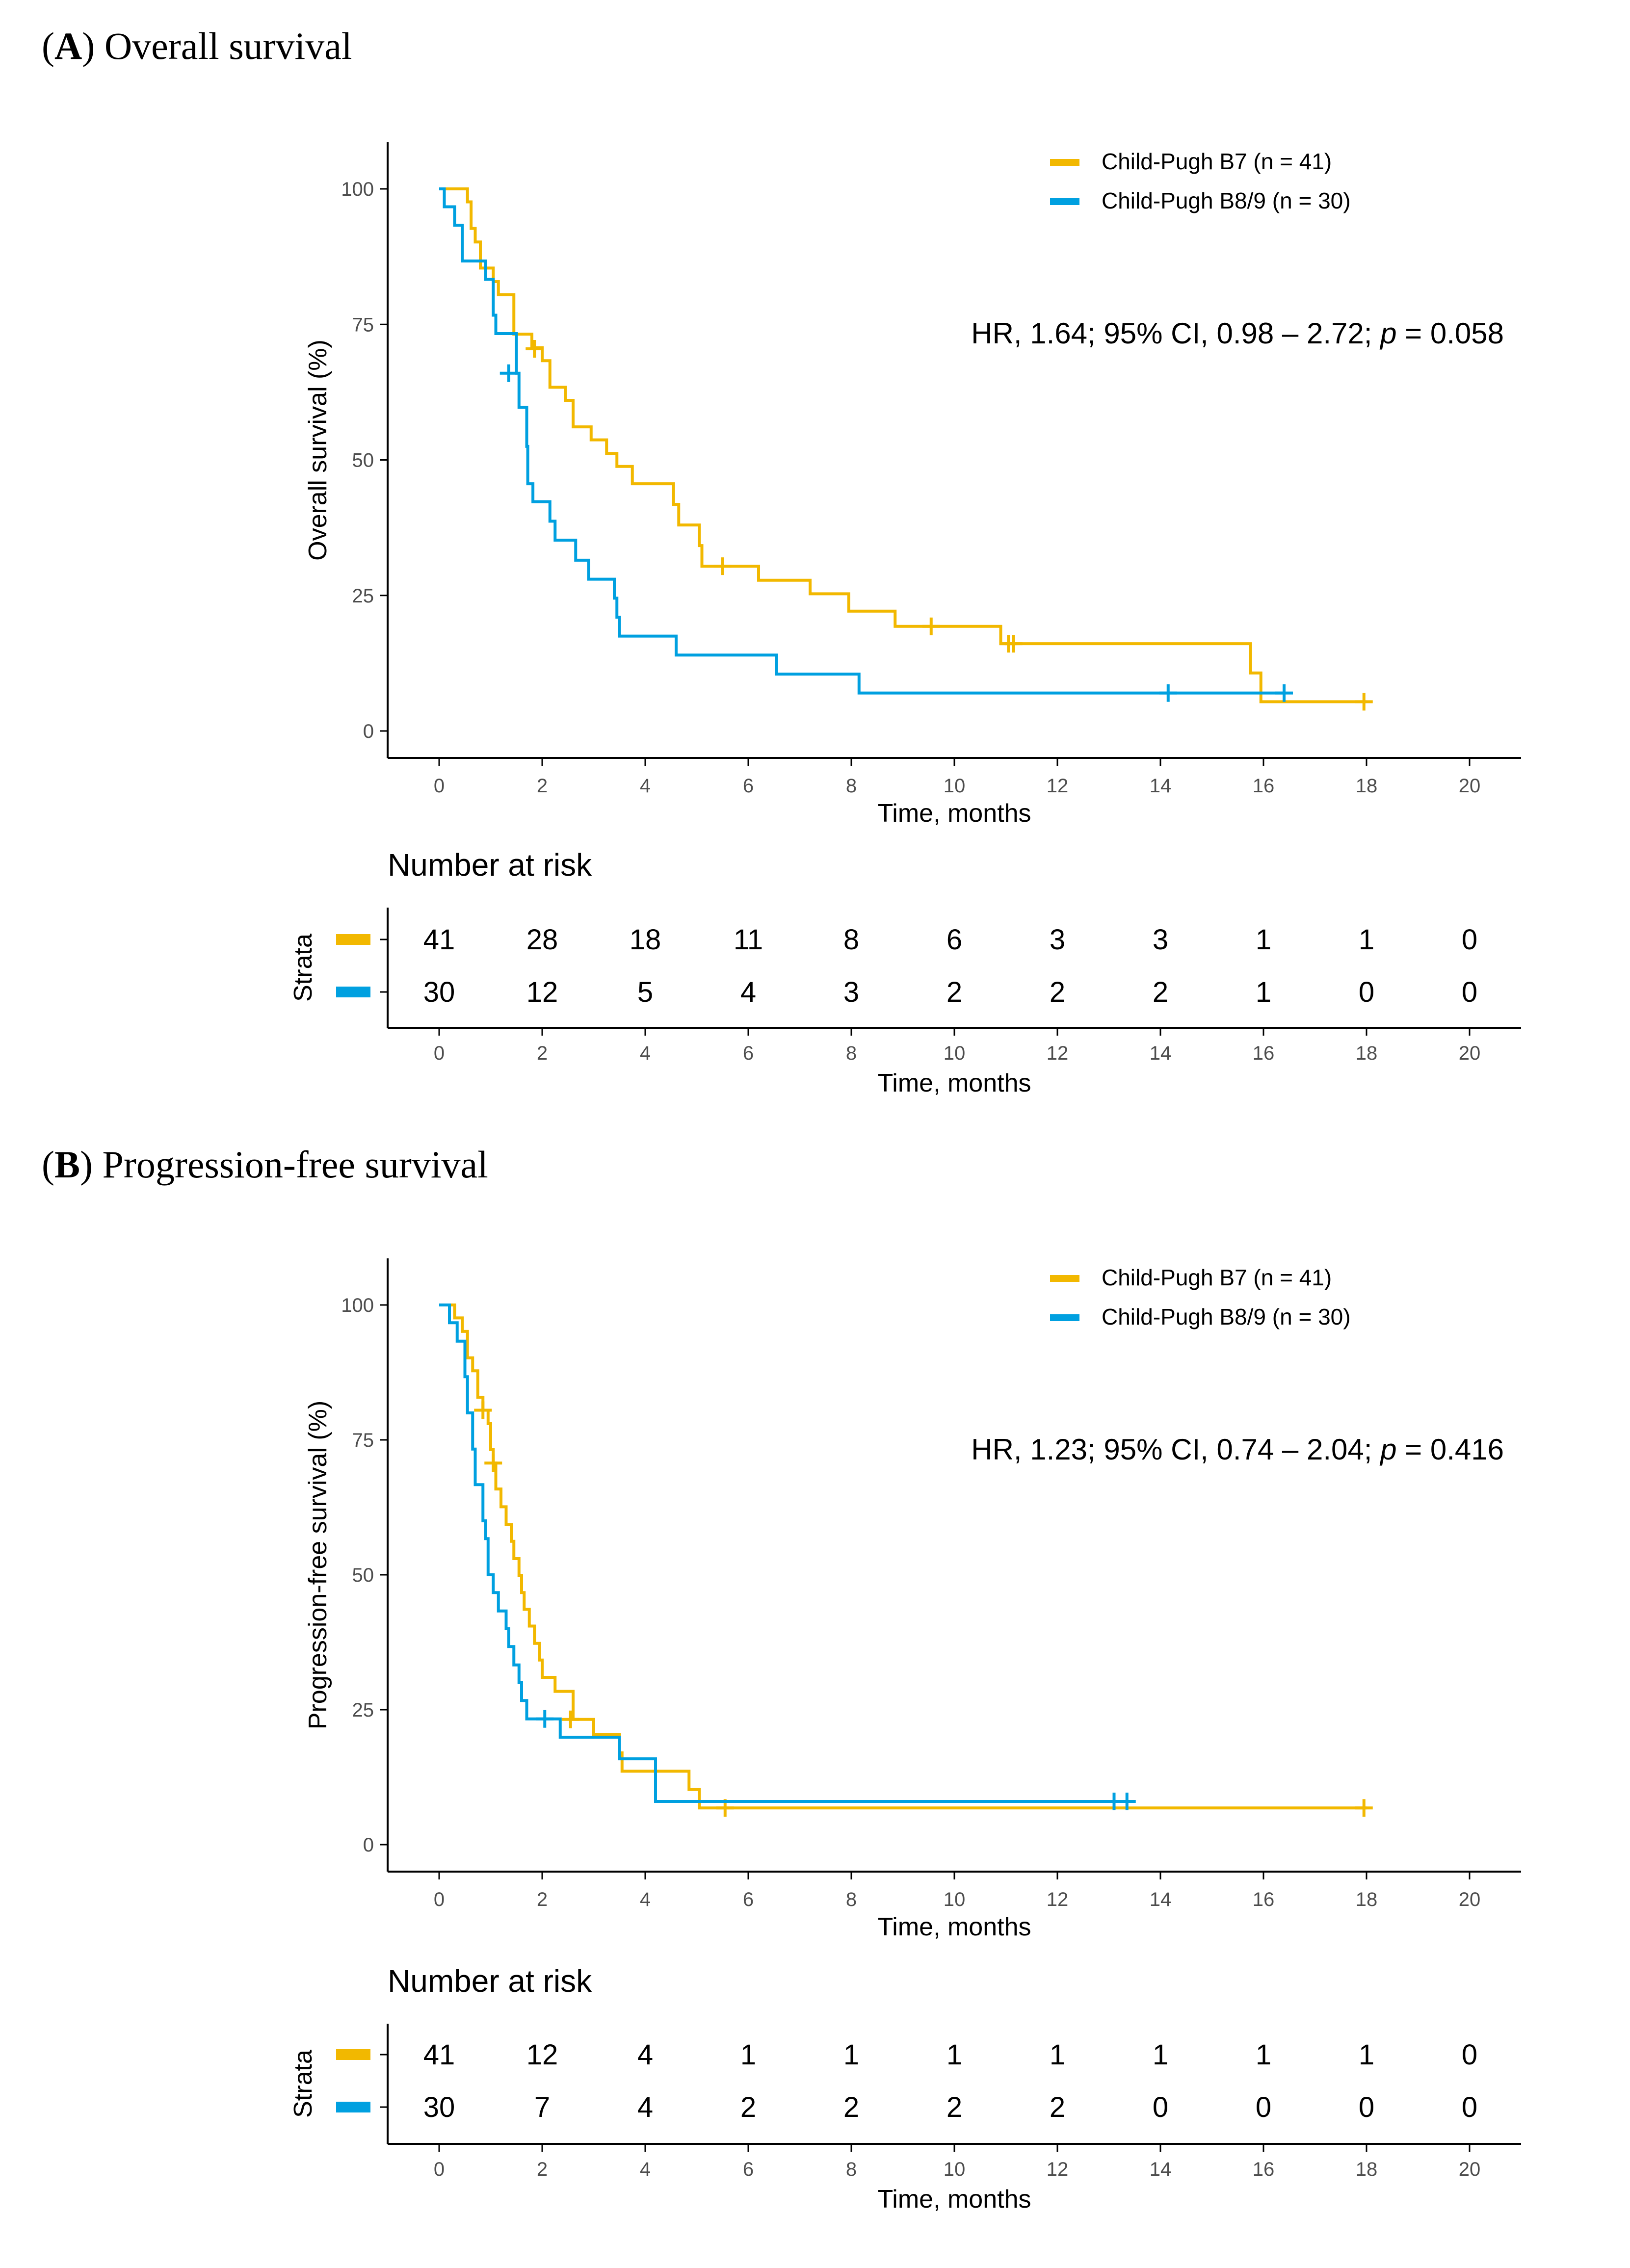 Image resolution: width=1630 pixels, height=2268 pixels. Describe the element at coordinates (67, 1164) in the screenshot. I see `panel-letter: B` at that location.